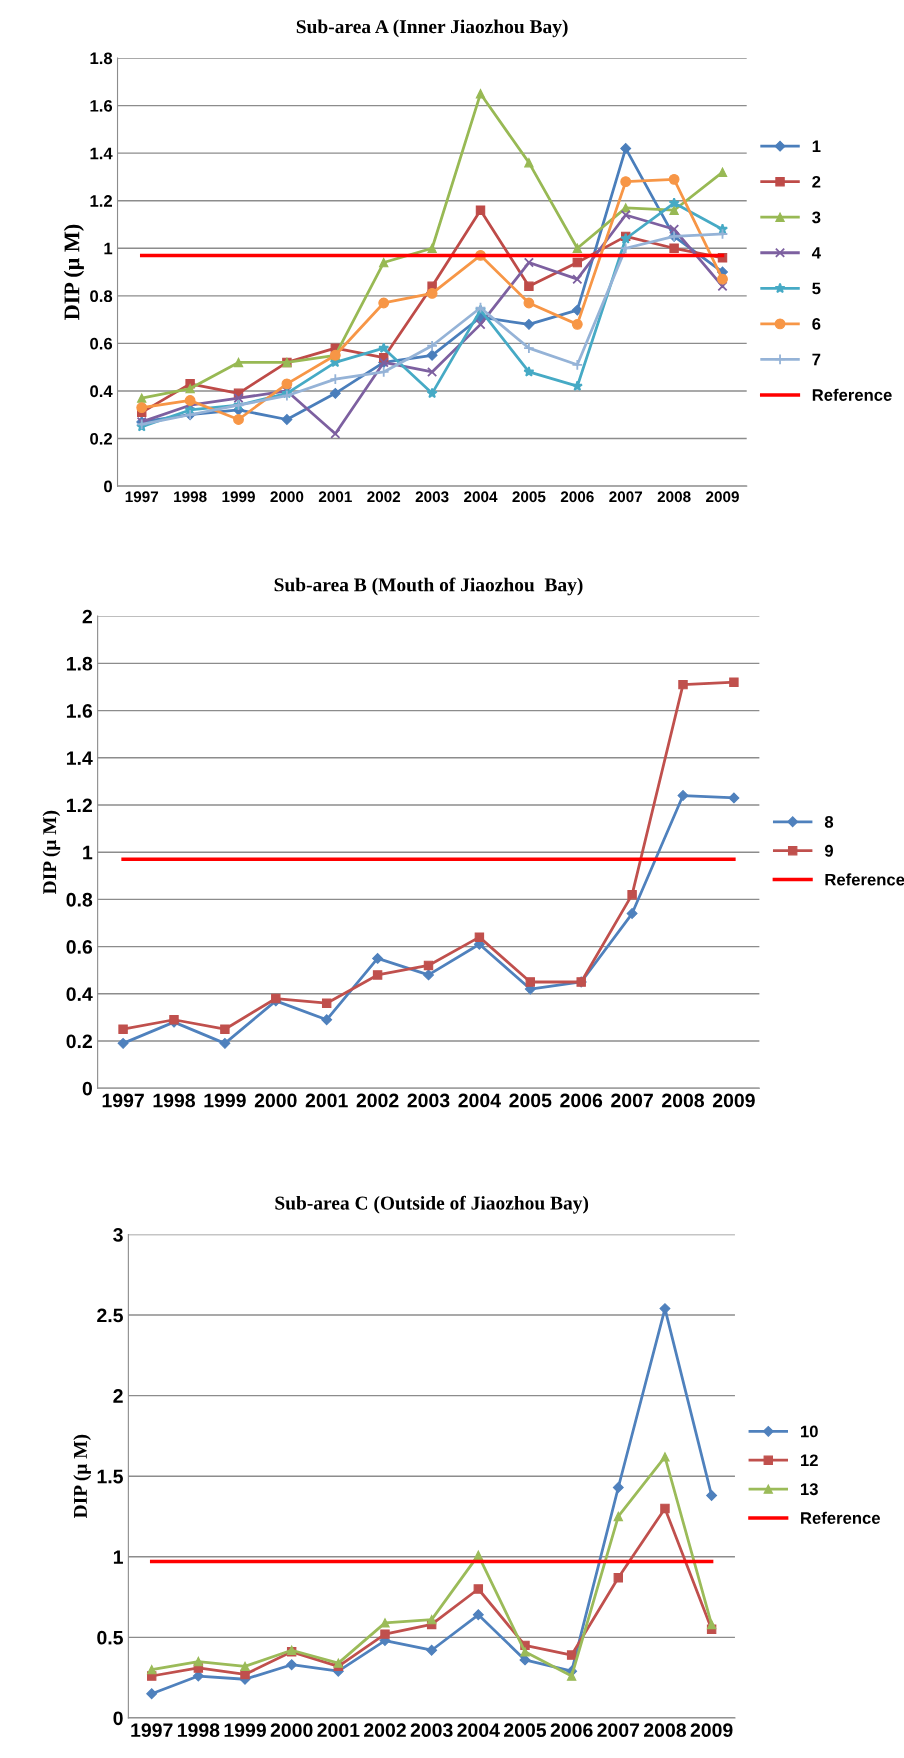 The image size is (904, 1758). I want to click on legend-label: 13, so click(809, 1489).